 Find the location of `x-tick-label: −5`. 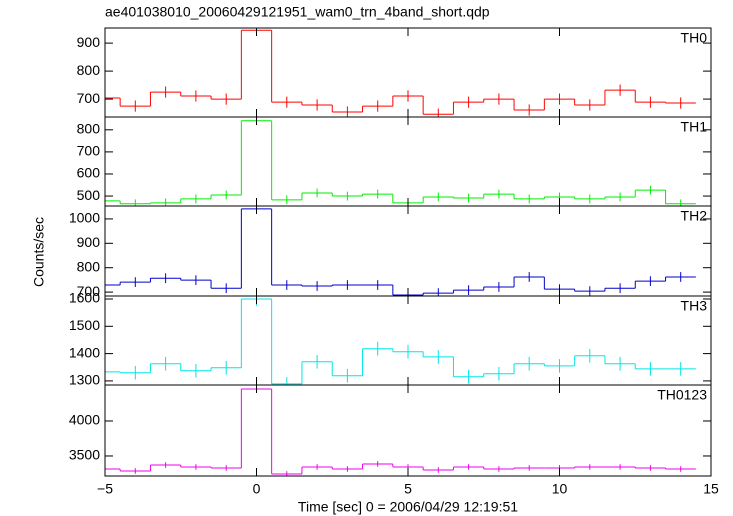

x-tick-label: −5 is located at coordinates (105, 489).